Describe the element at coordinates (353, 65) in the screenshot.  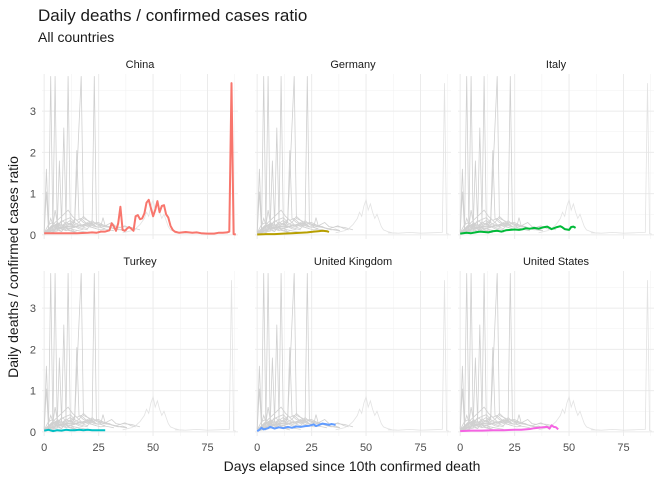
I see `panel-strip-label: Germany` at that location.